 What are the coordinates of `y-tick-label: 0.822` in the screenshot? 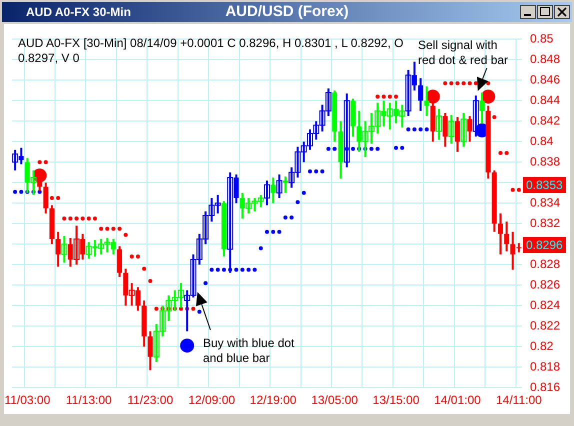 It's located at (545, 325).